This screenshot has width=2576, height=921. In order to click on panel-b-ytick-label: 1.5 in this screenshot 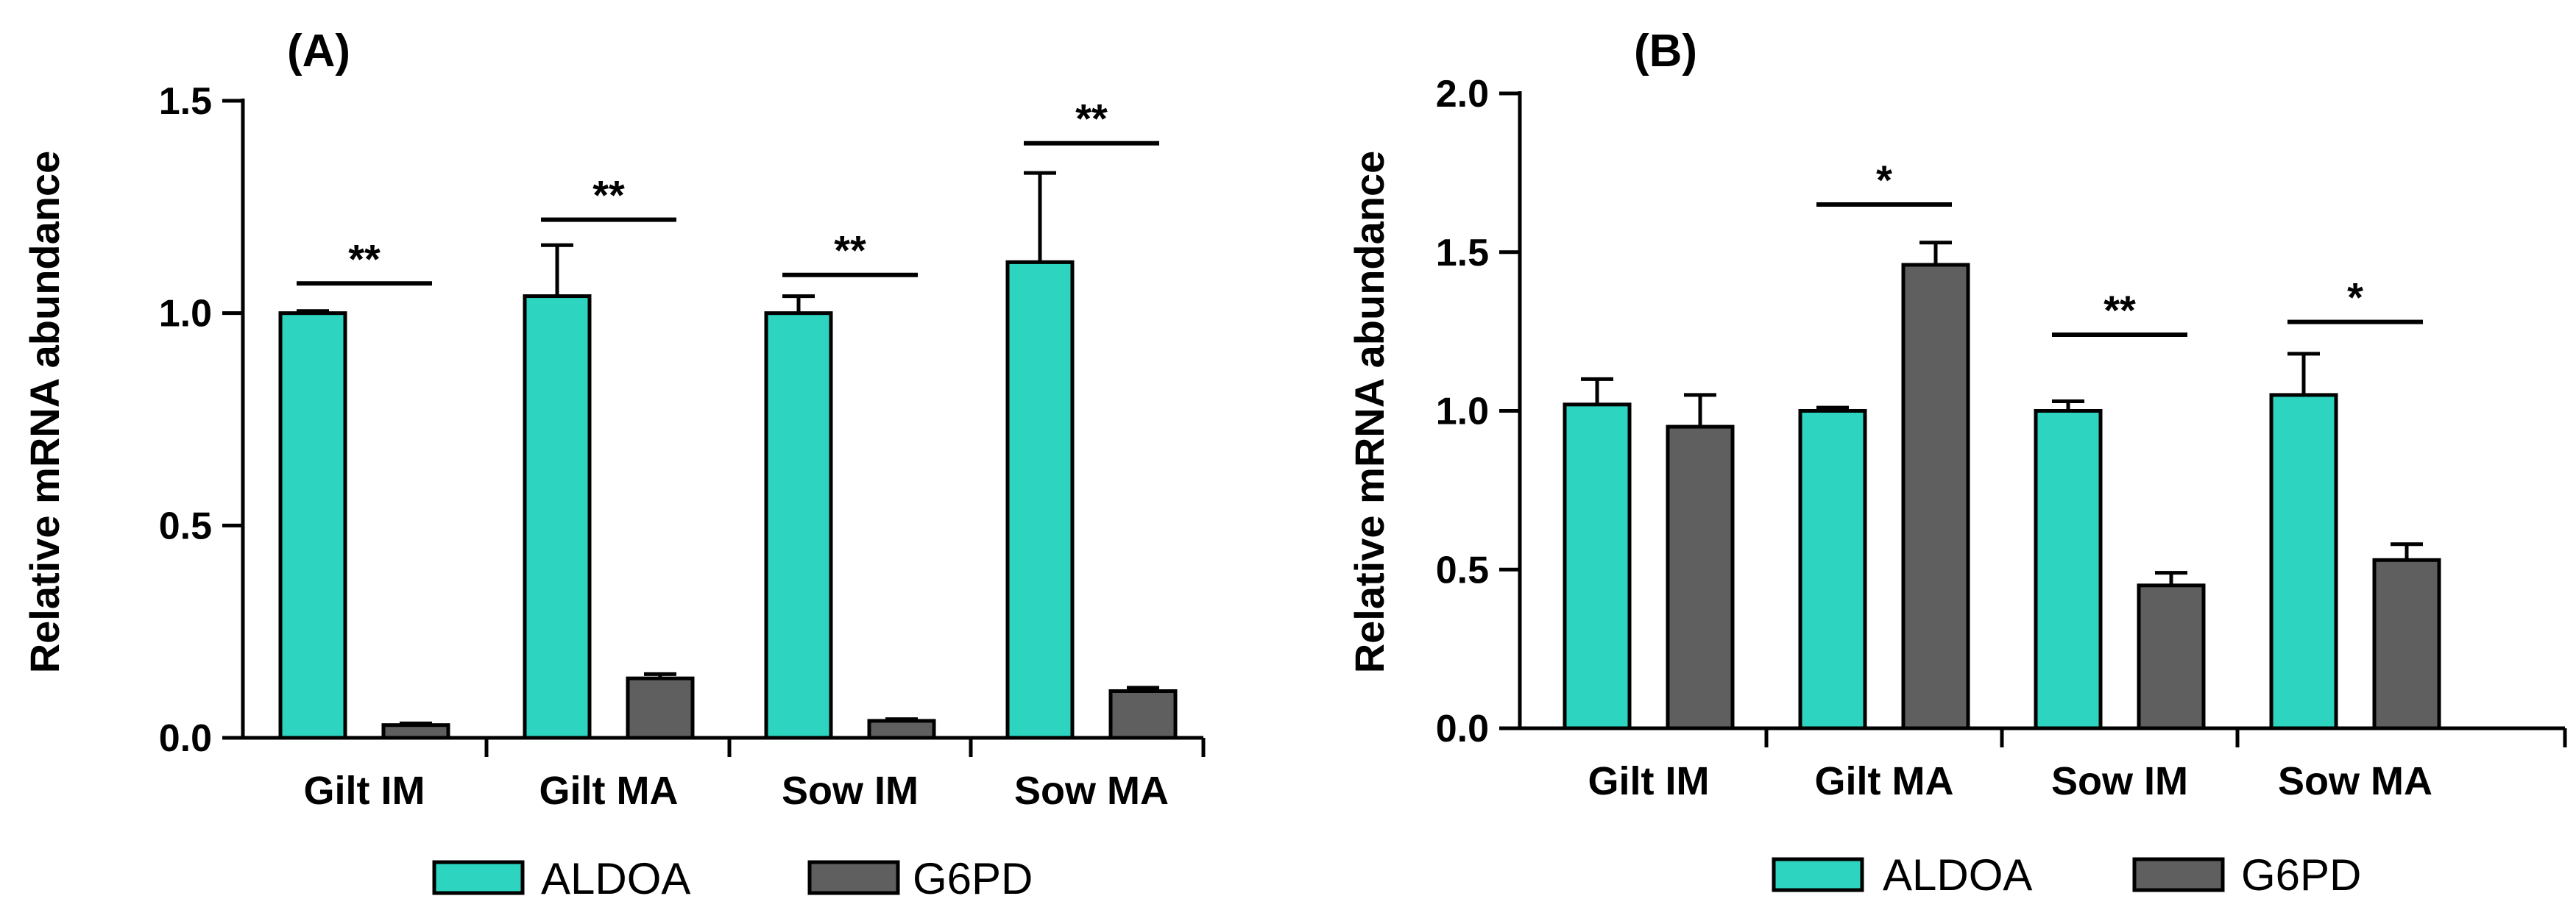, I will do `click(1462, 253)`.